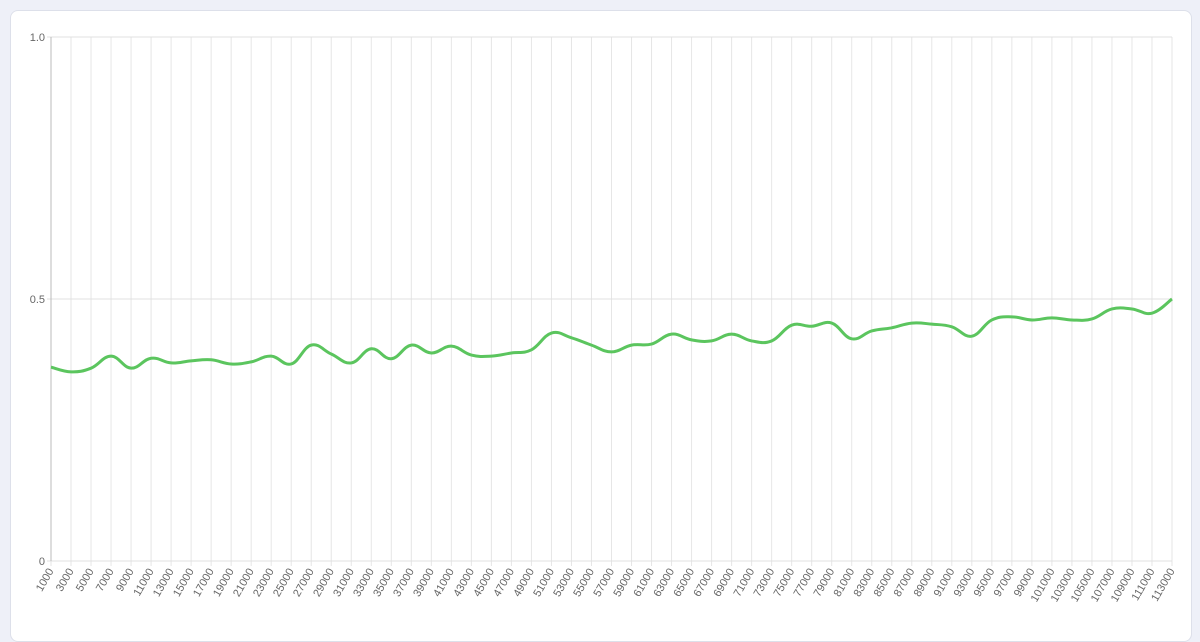 The image size is (1200, 642). Describe the element at coordinates (37, 300) in the screenshot. I see `y-tick-label: 0.5` at that location.